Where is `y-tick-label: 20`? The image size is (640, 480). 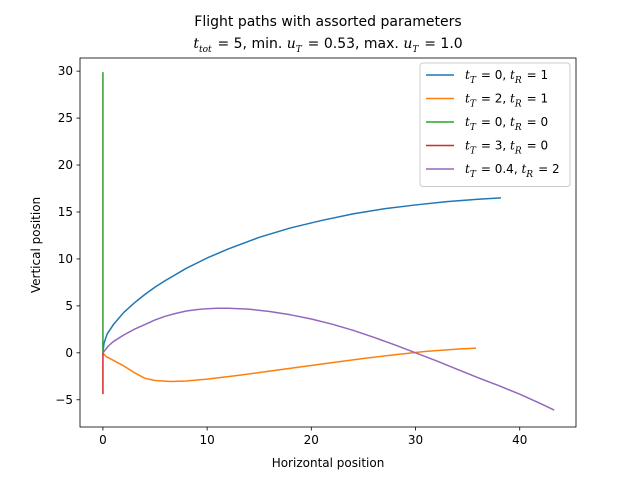 y-tick-label: 20 is located at coordinates (65, 165).